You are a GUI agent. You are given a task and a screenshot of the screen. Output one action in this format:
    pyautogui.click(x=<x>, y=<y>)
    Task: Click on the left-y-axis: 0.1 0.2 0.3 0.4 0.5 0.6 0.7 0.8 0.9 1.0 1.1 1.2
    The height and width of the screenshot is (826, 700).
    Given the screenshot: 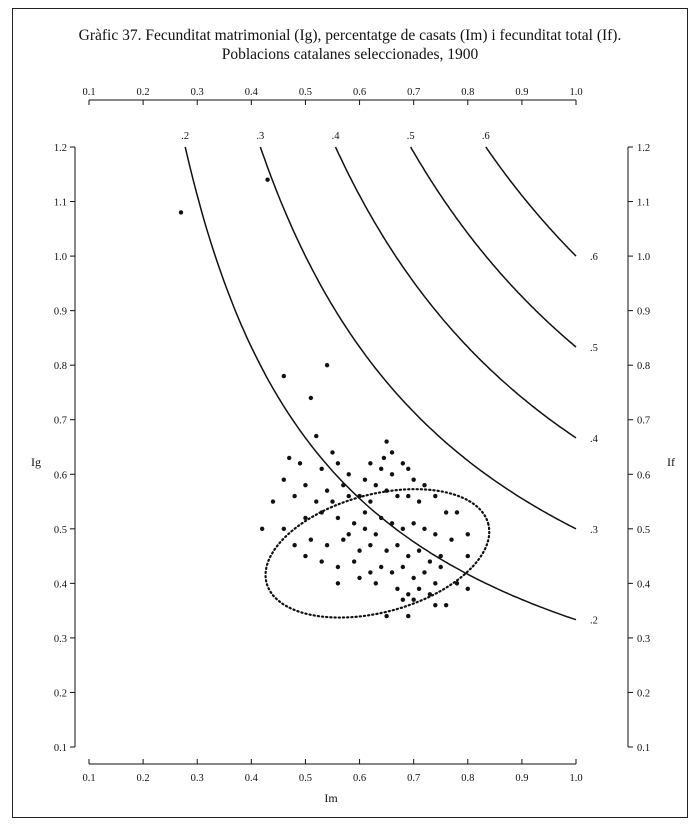 What is the action you would take?
    pyautogui.click(x=65, y=448)
    